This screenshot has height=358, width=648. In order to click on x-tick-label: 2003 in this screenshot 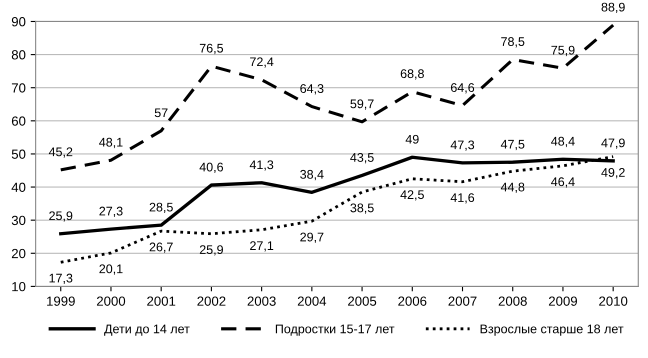, I will do `click(262, 301)`.